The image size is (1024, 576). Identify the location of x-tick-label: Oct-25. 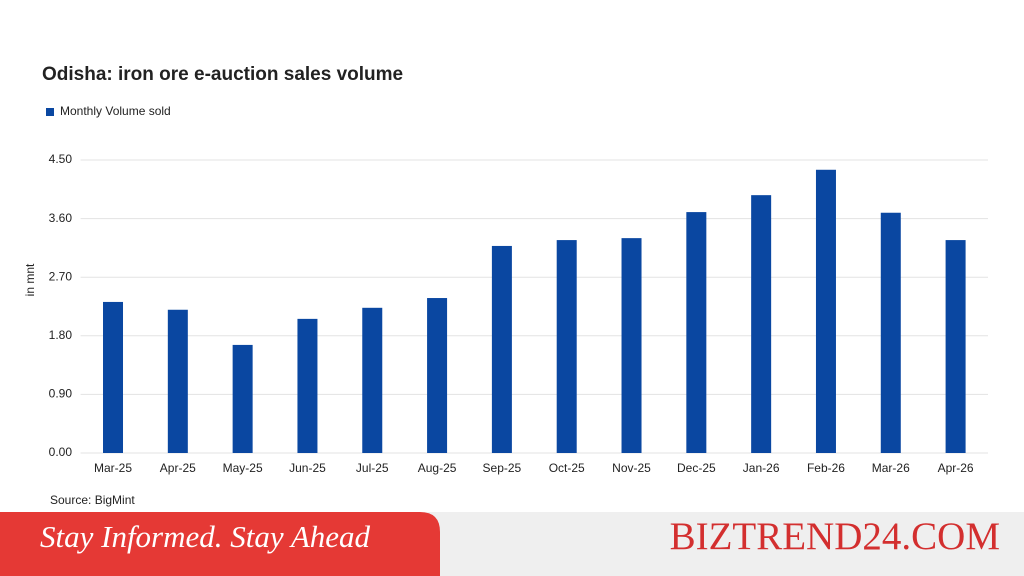
(567, 468).